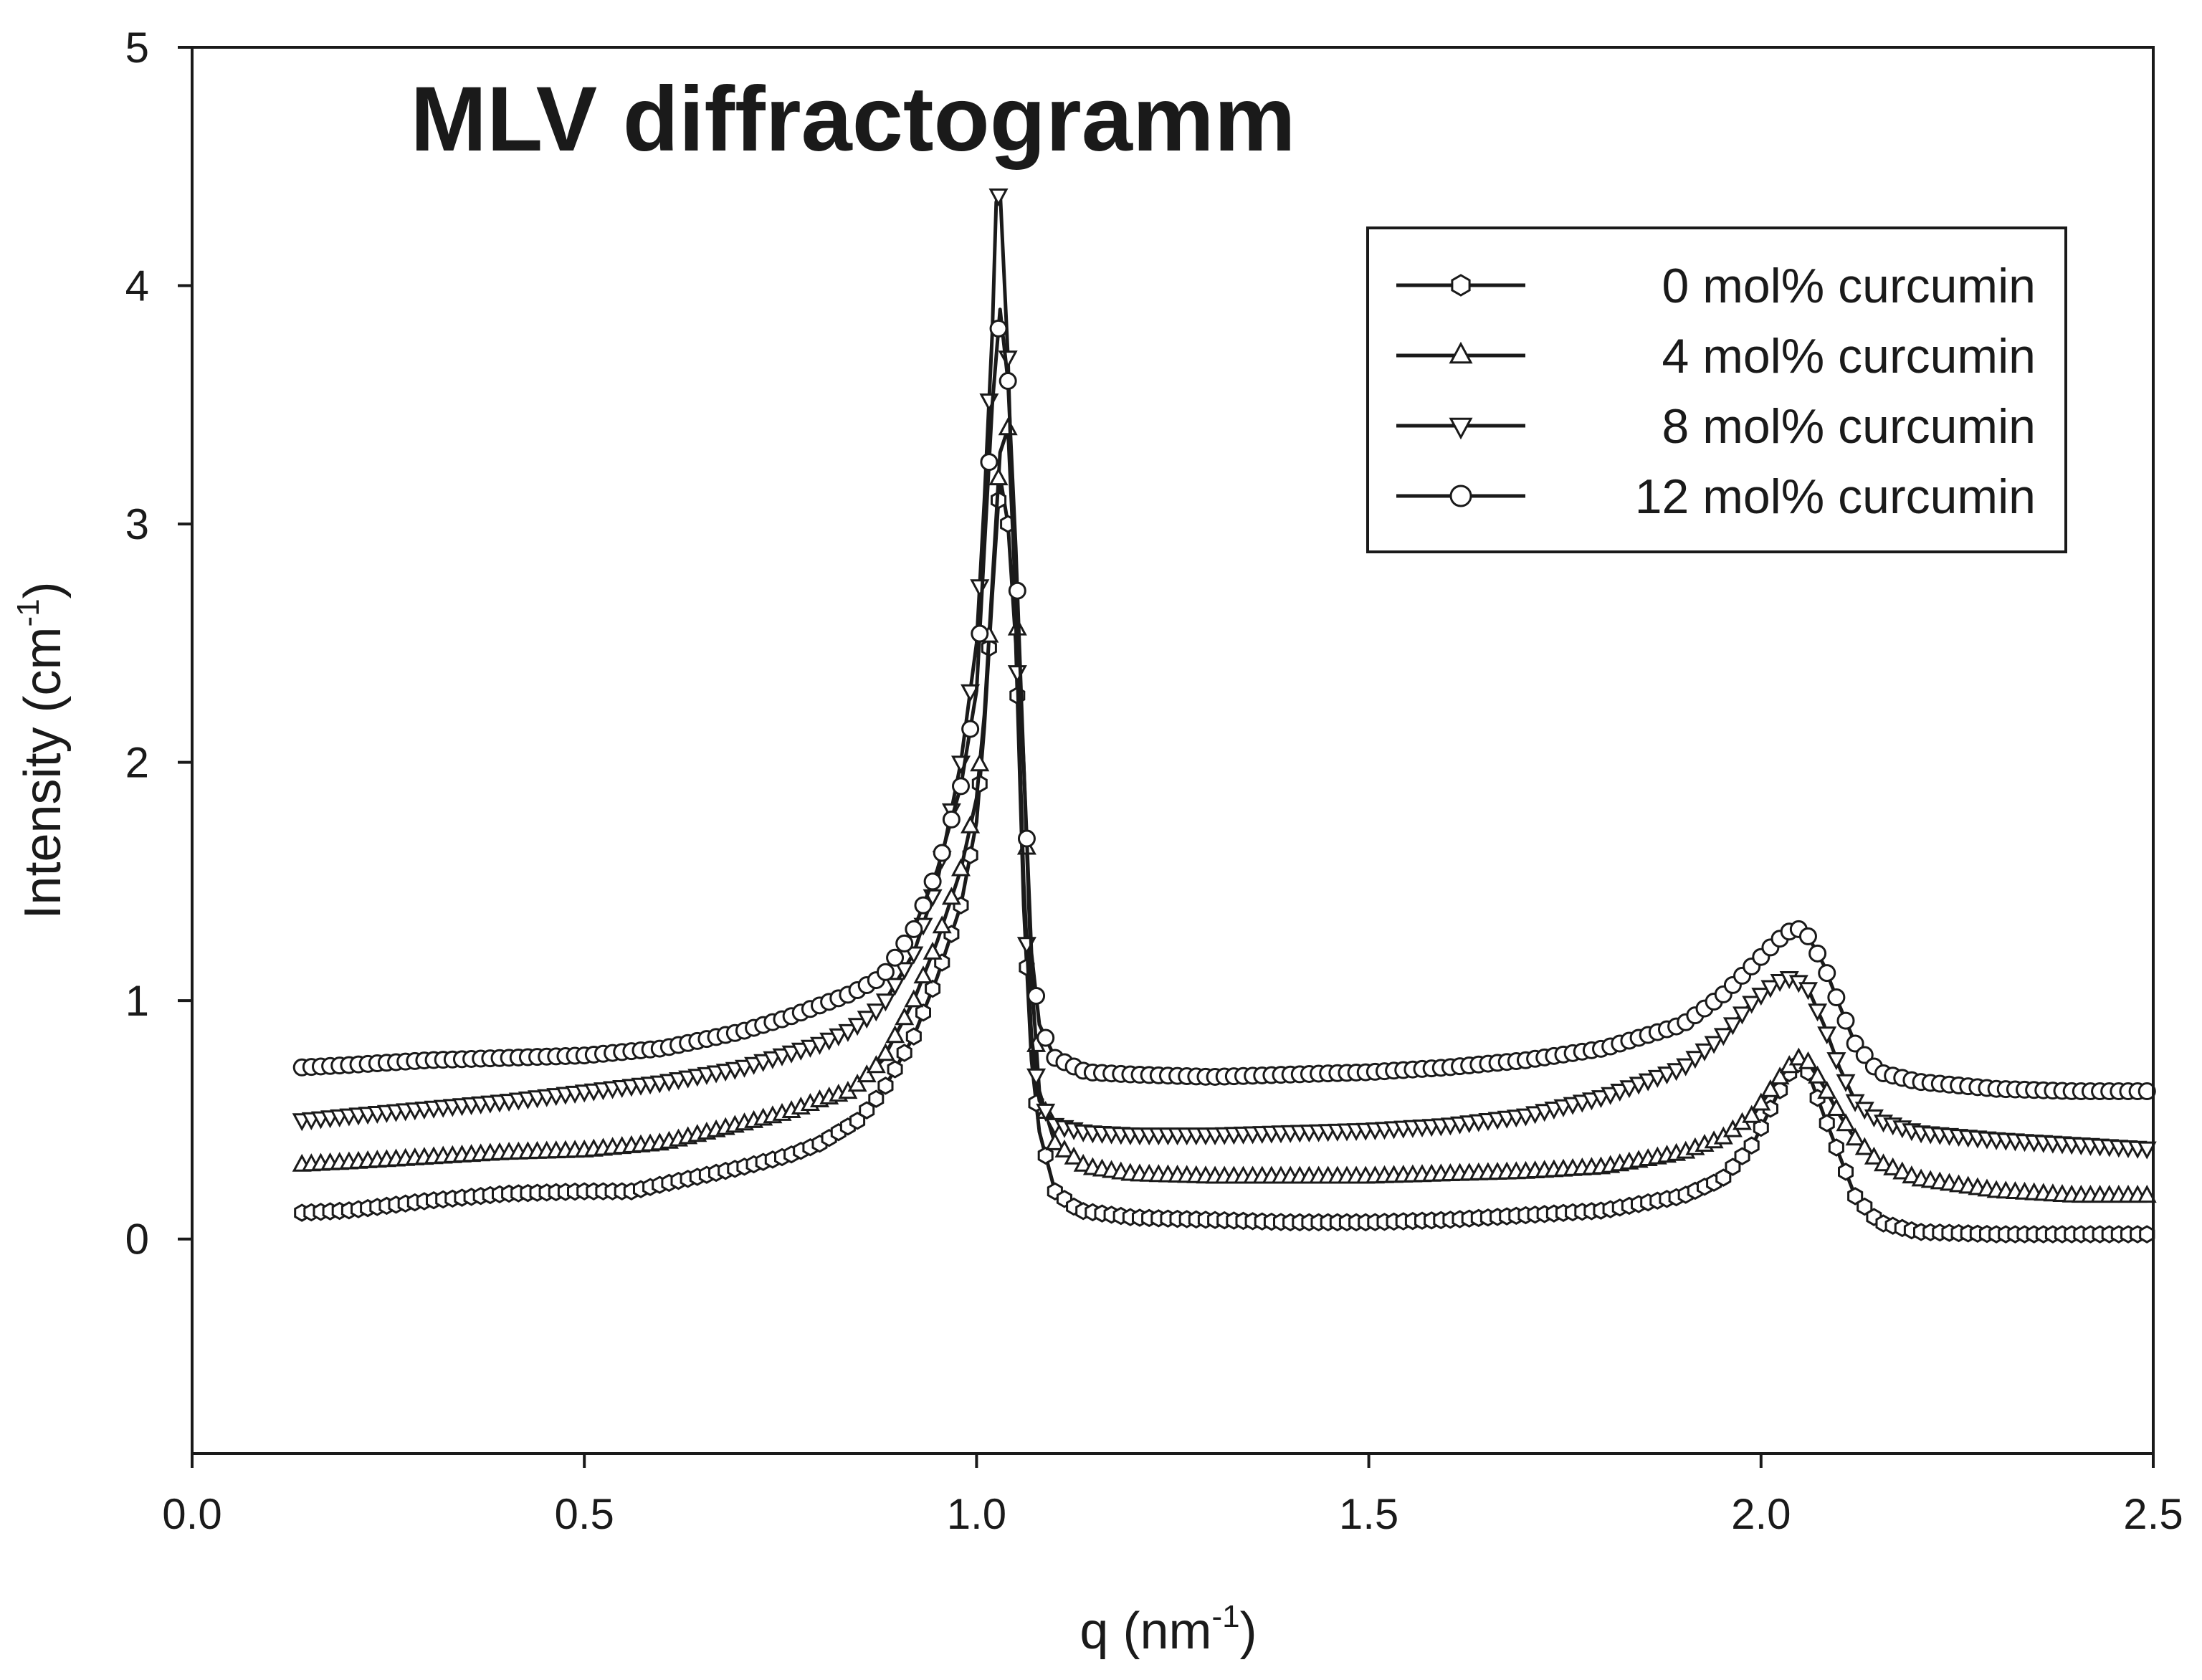 The height and width of the screenshot is (1680, 2202). I want to click on chart-title: MLV diffractogramm, so click(852, 119).